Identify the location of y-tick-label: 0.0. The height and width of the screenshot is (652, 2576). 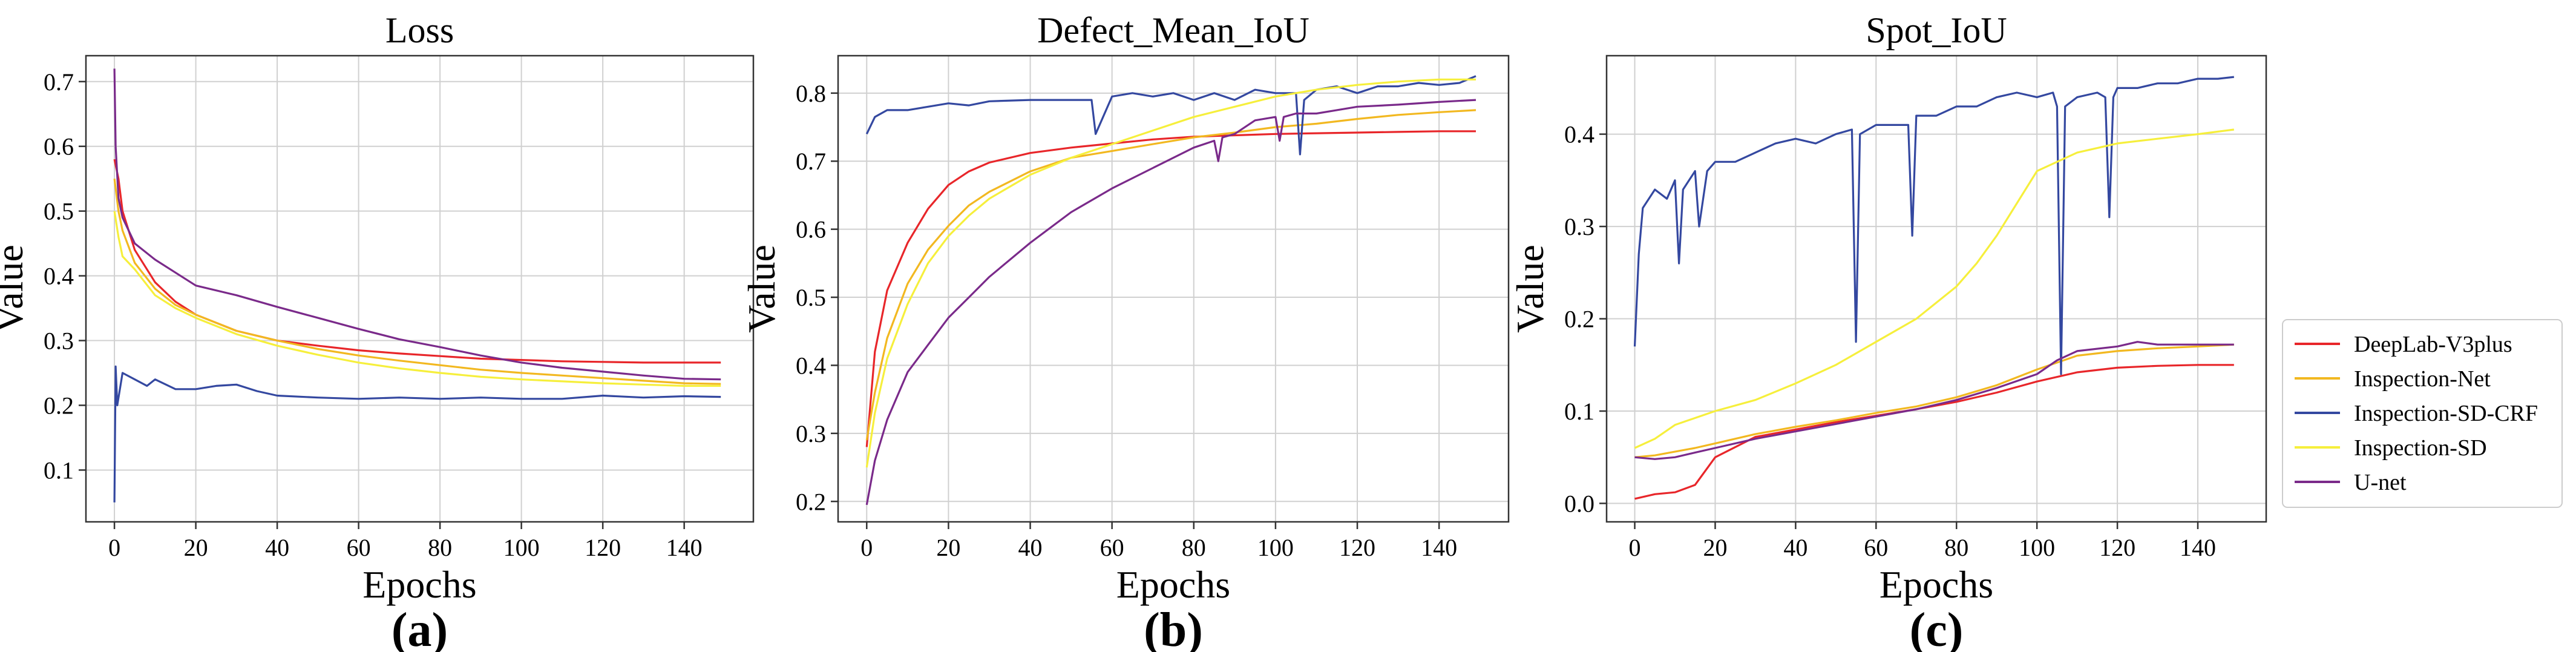
(1579, 504).